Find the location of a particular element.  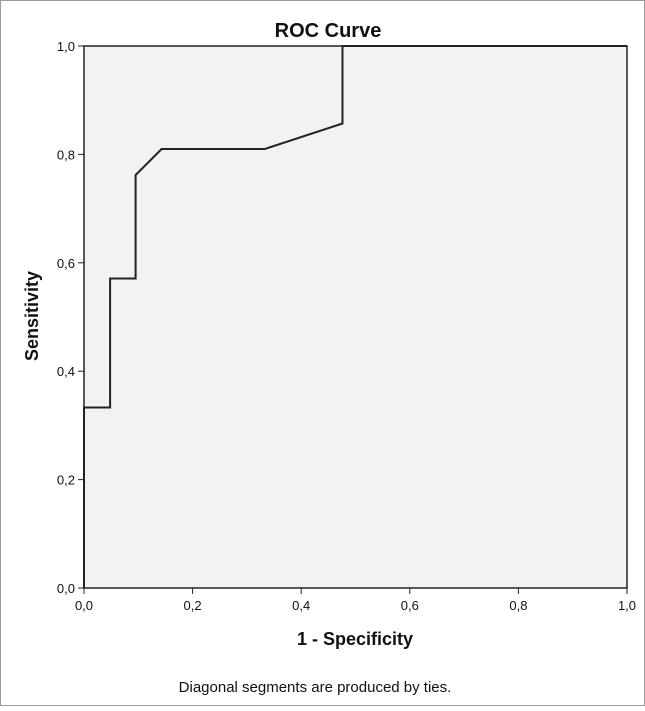

y-axis: 0,0 0,2 0,4 0,6 0,8 1,0 is located at coordinates (70, 317).